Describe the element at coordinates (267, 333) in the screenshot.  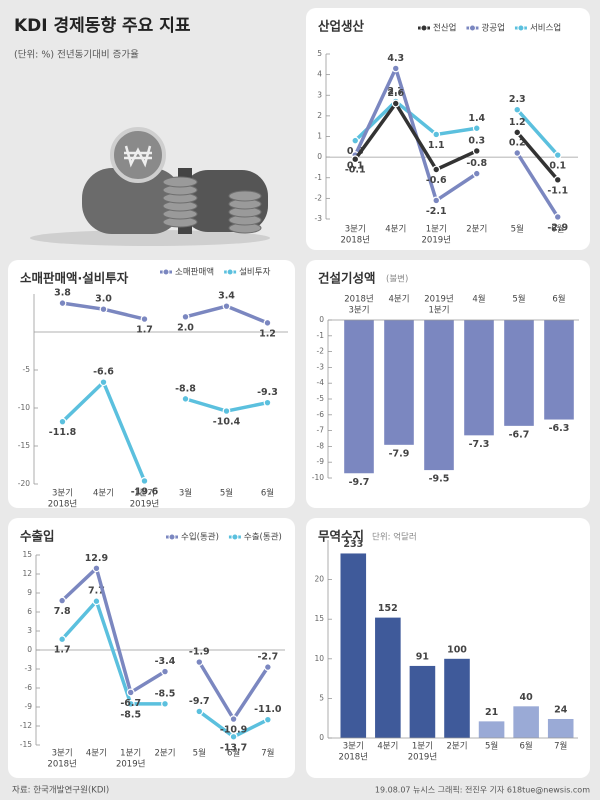
I see `data-label: 1.2` at that location.